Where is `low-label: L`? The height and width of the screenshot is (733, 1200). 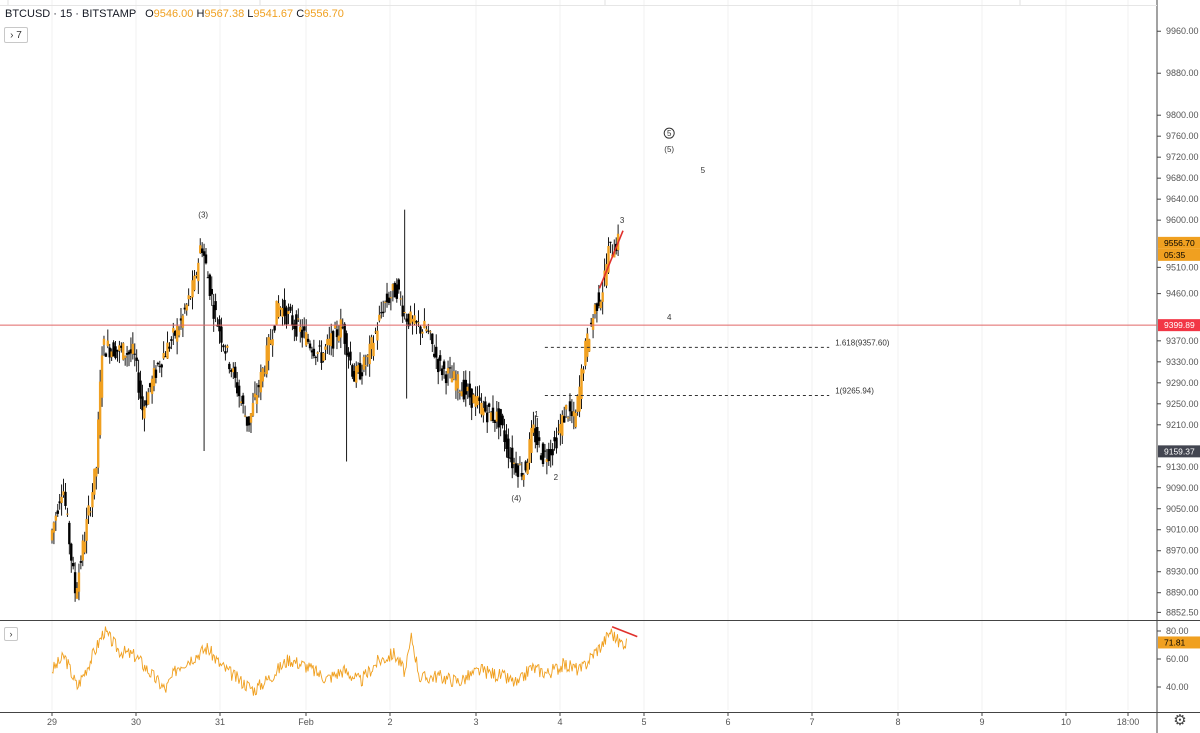 low-label: L is located at coordinates (250, 14).